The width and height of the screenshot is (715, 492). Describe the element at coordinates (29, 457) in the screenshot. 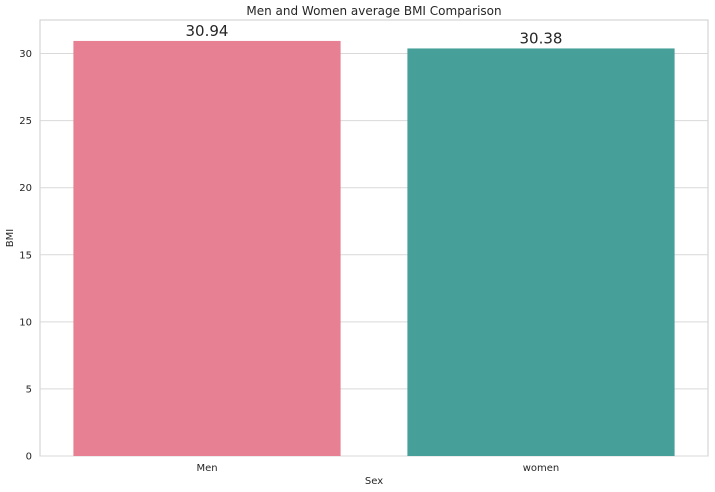

I see `y-tick-label: 0` at that location.